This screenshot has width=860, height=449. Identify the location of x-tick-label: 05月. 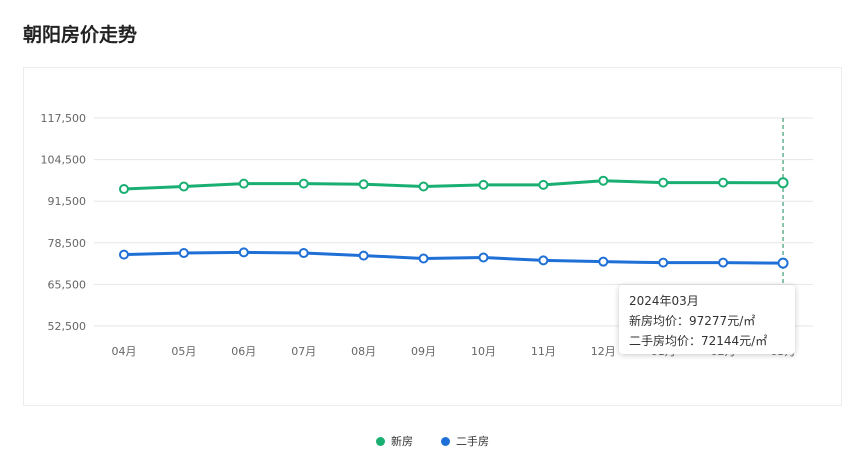
(183, 351).